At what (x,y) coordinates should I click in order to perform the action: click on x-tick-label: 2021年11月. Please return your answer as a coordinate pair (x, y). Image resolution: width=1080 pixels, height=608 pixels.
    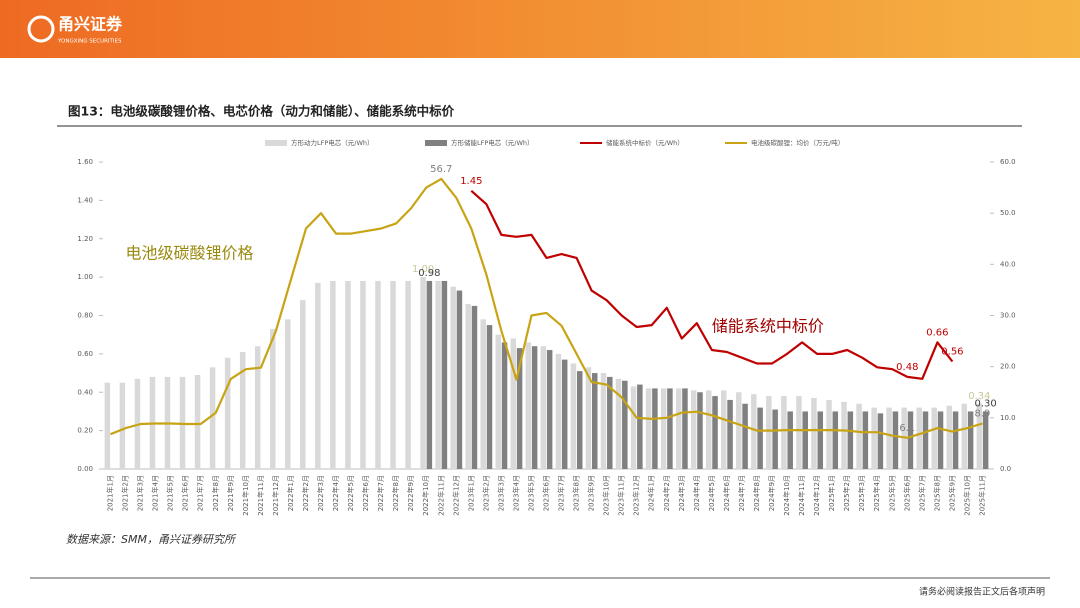
    Looking at the image, I should click on (260, 495).